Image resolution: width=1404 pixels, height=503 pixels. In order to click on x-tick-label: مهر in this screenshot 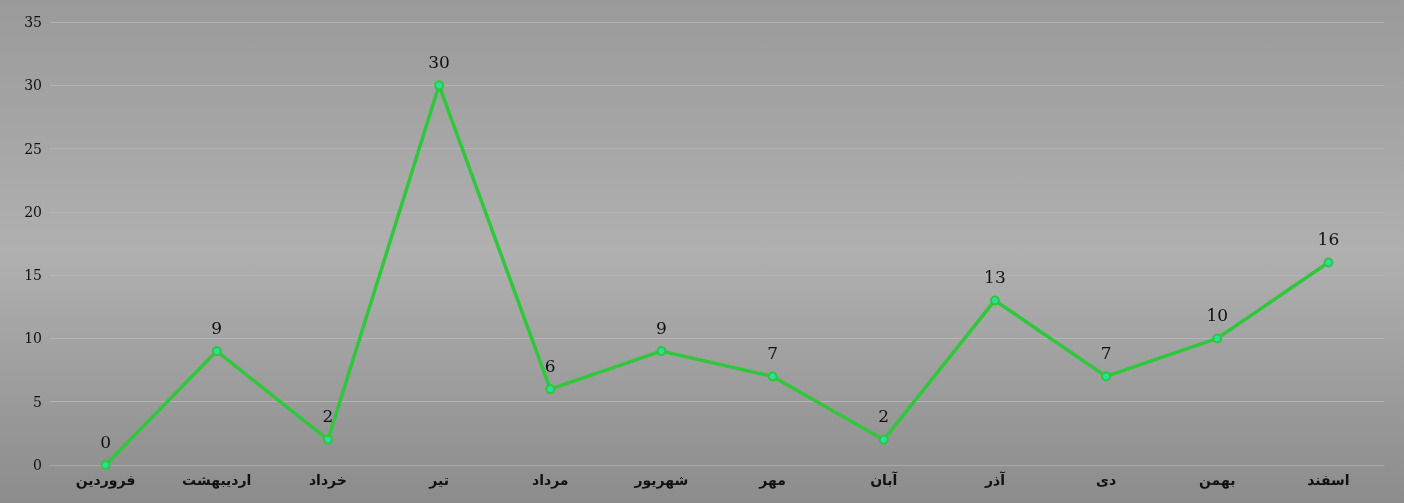, I will do `click(772, 480)`.